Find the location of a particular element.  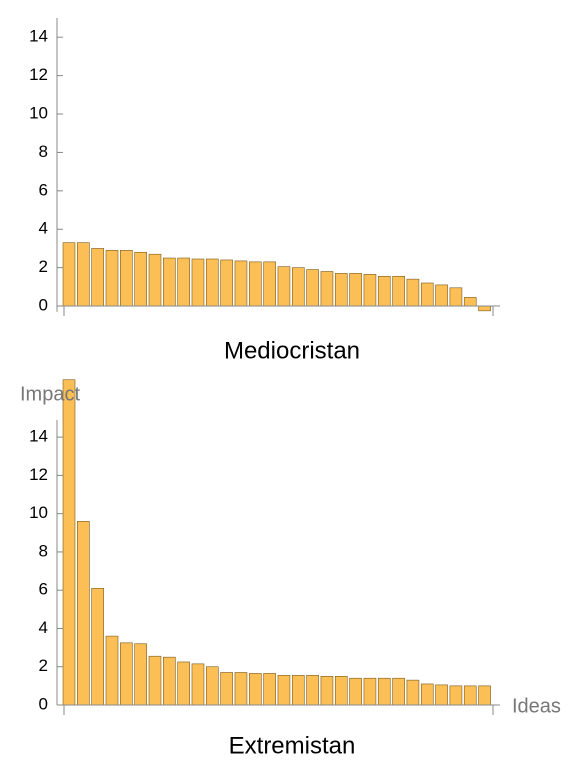

chart-title: Mediocristan is located at coordinates (292, 350).